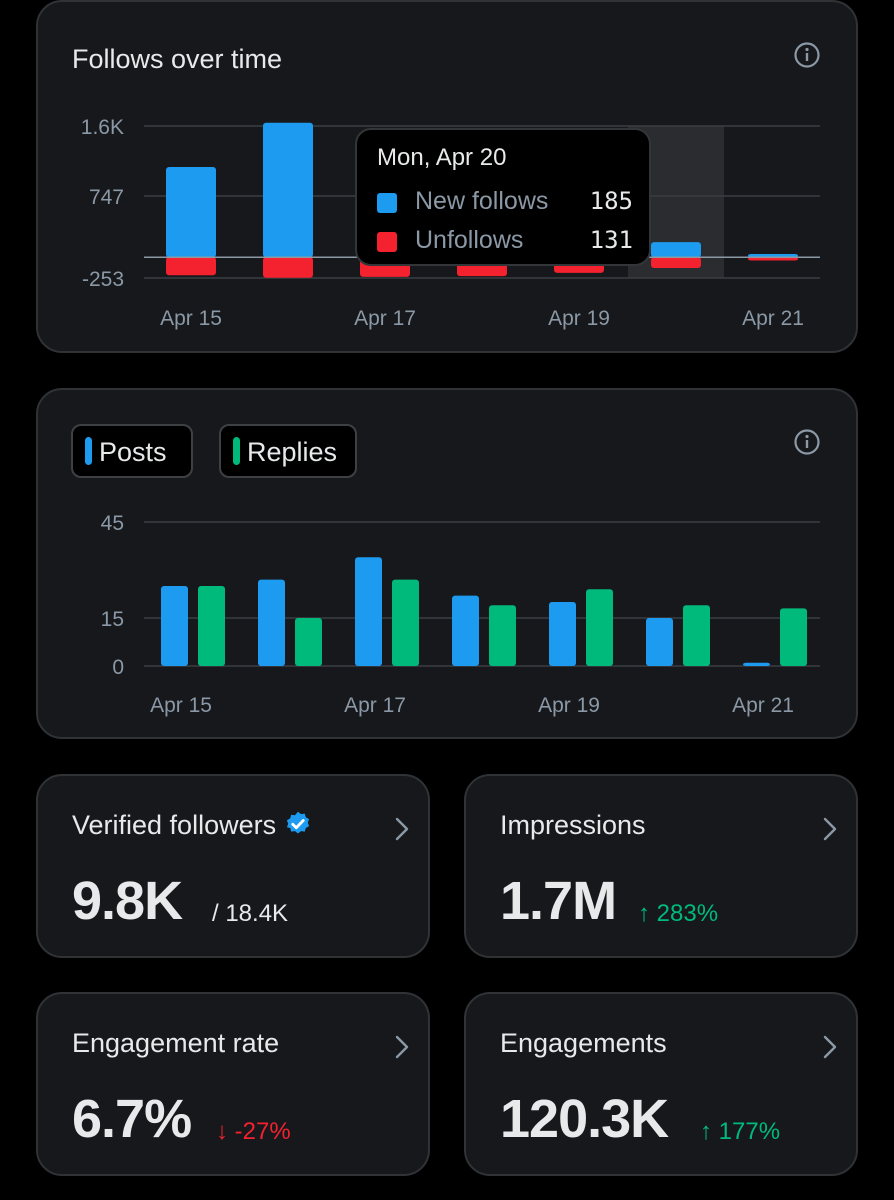  I want to click on legend-label: Posts, so click(133, 452).